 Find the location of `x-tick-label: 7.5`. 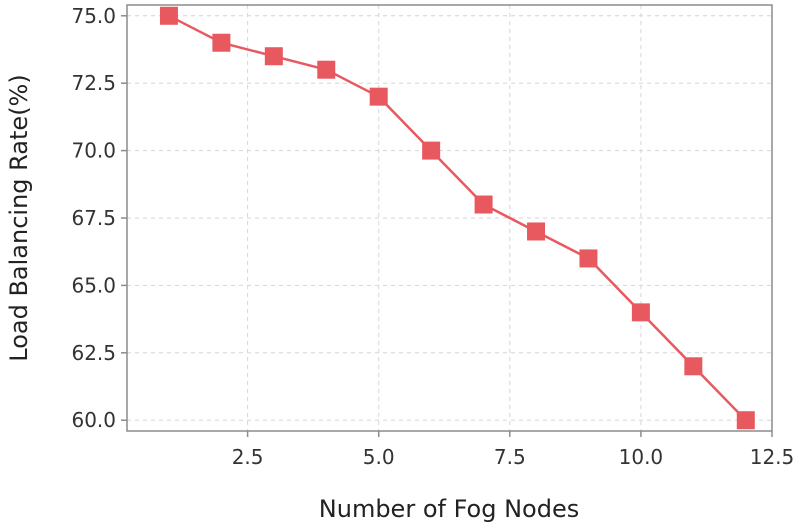

x-tick-label: 7.5 is located at coordinates (510, 457).